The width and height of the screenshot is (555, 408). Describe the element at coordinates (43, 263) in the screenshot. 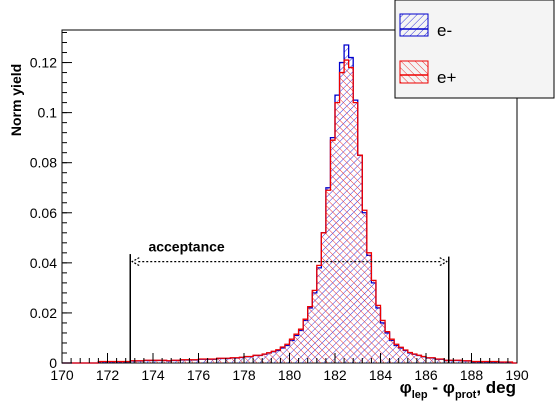

I see `y-tick-label: 0.04` at that location.